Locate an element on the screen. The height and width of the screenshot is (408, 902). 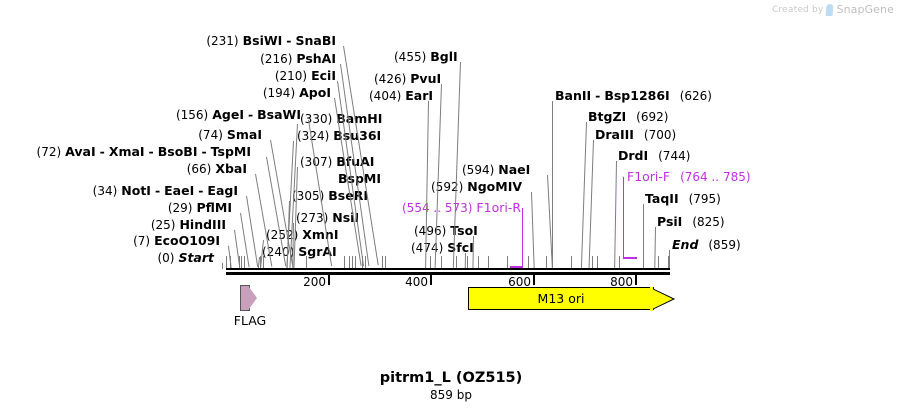
site-position: (305) is located at coordinates (308, 196).